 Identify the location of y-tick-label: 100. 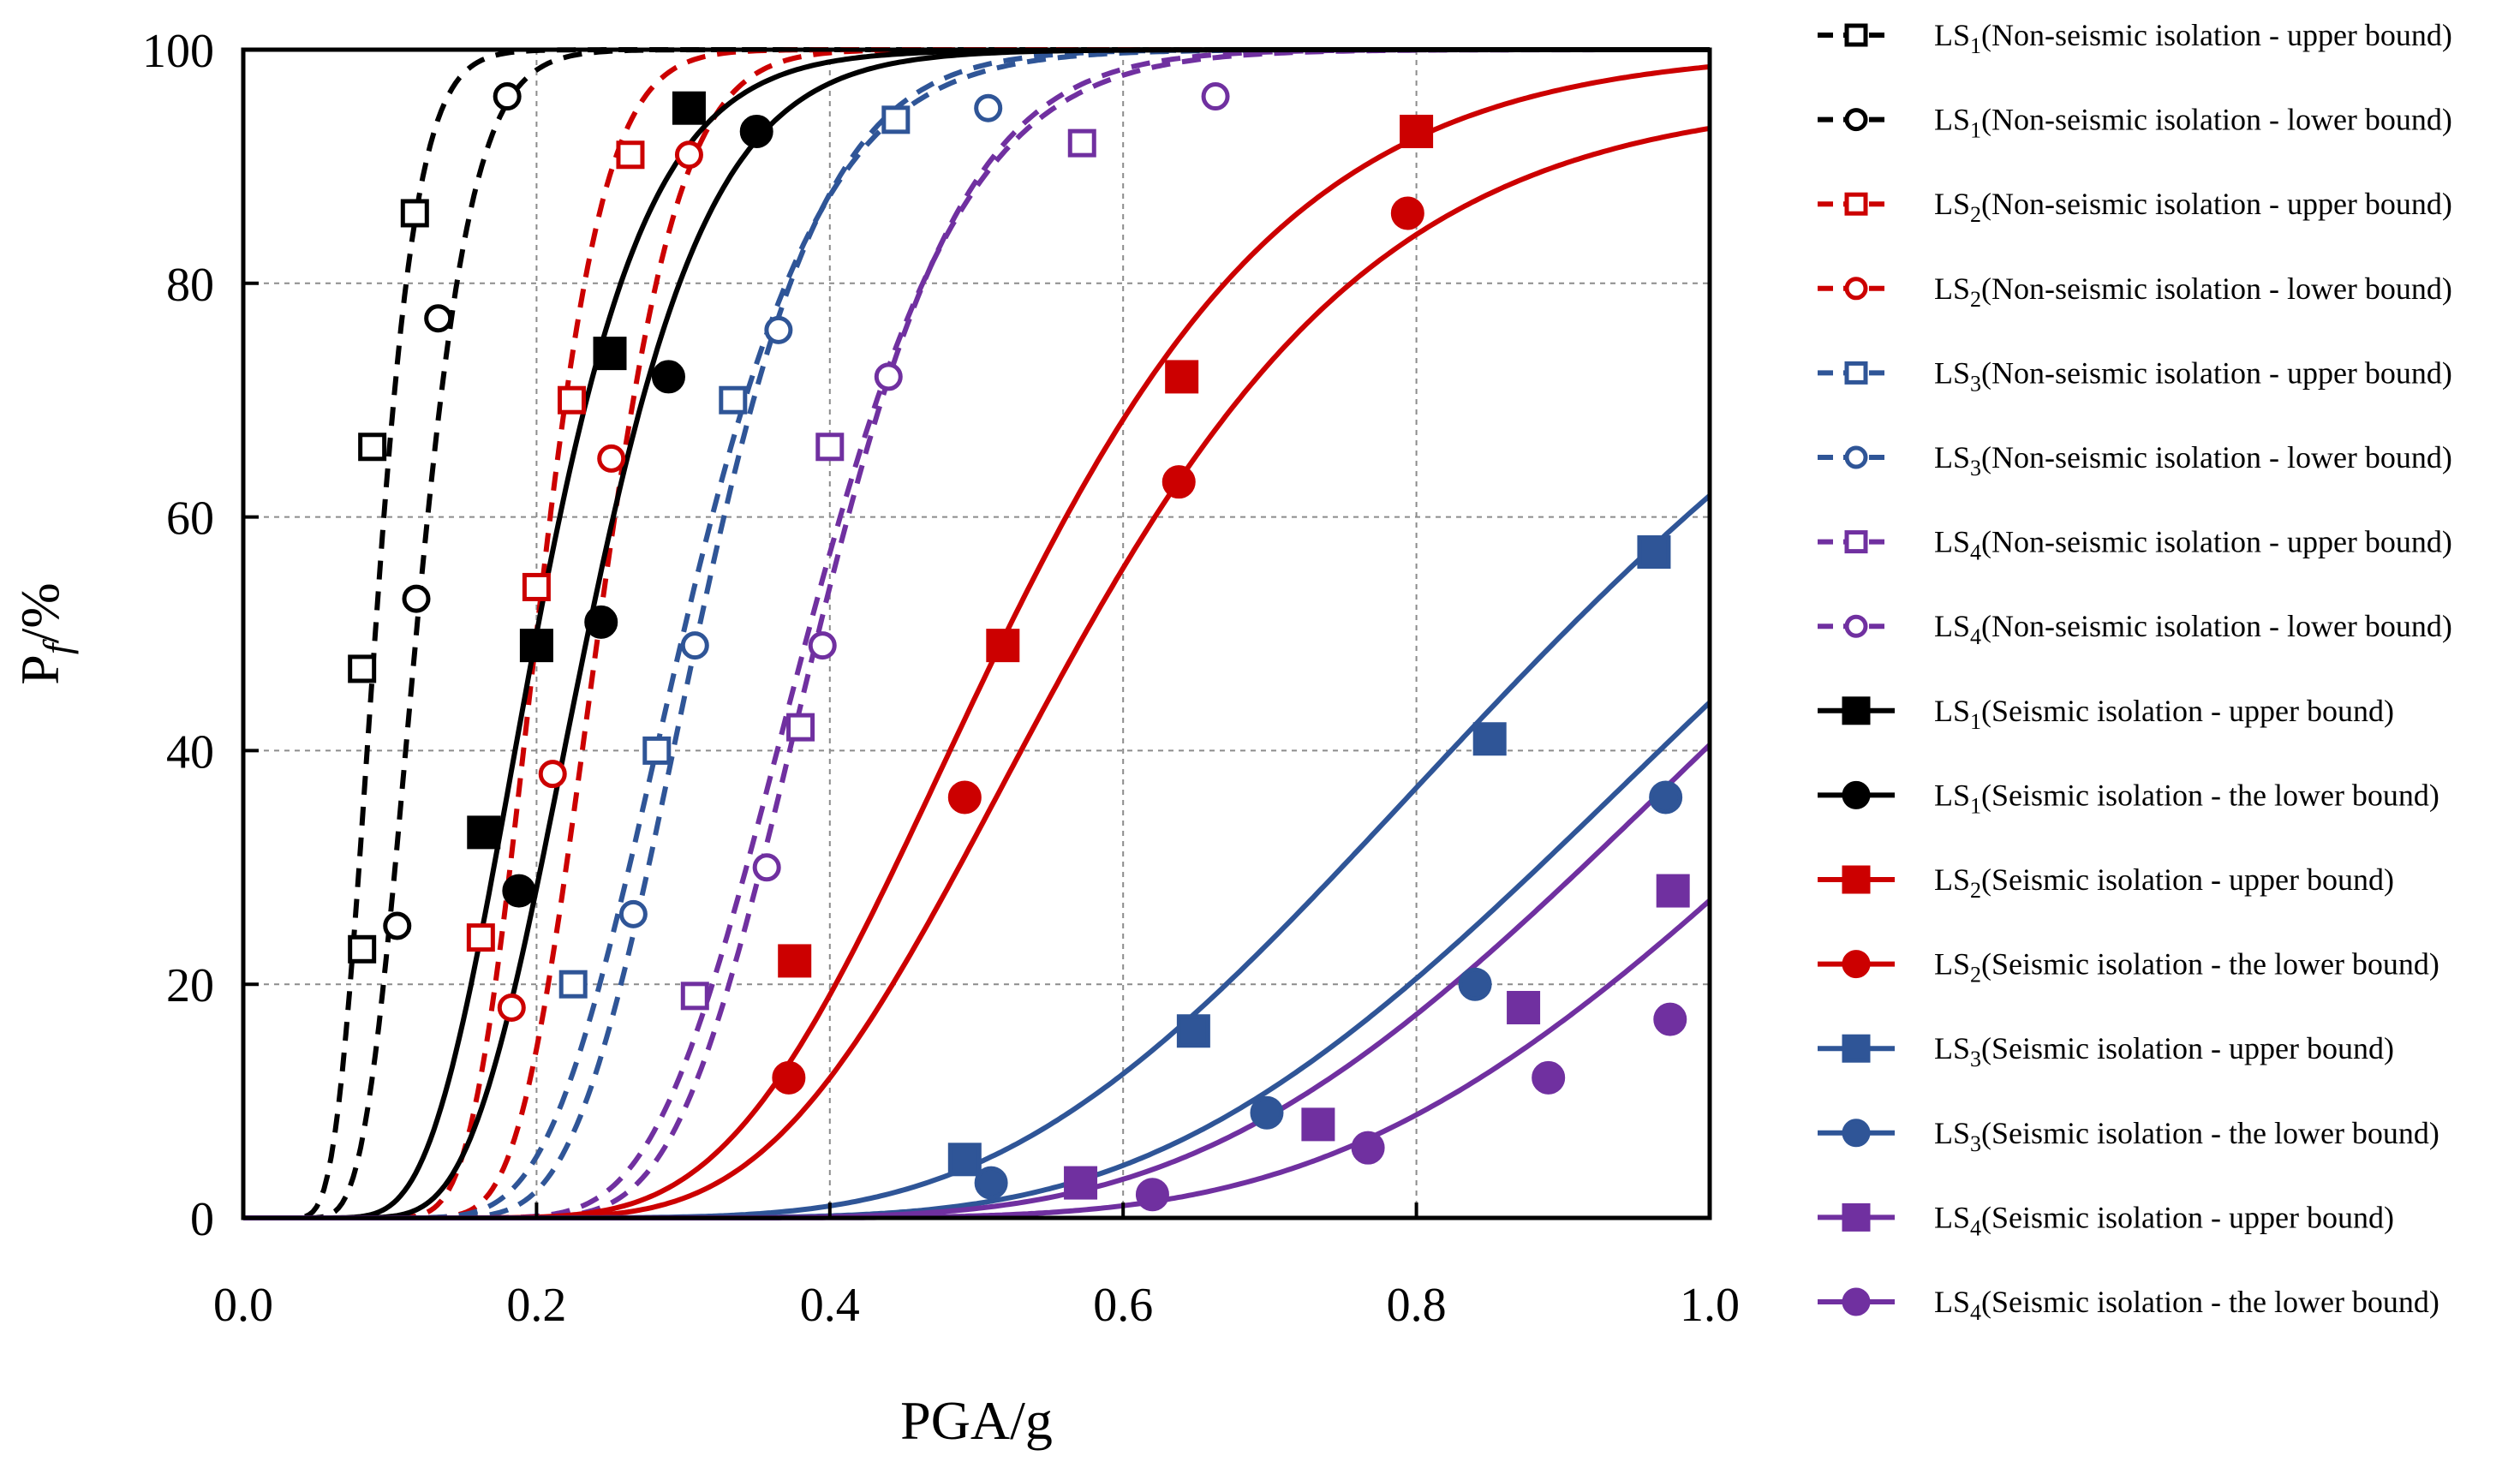
(178, 52).